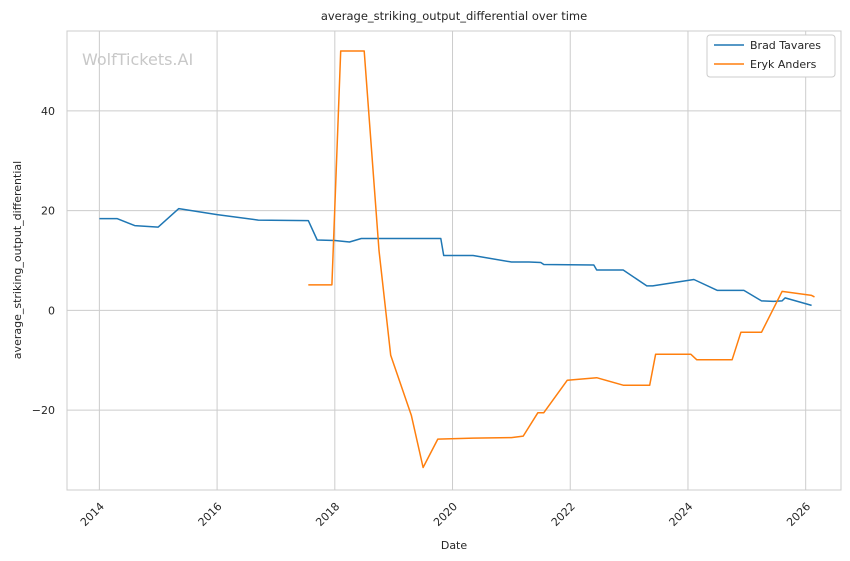 This screenshot has width=850, height=561. What do you see at coordinates (455, 257) in the screenshot?
I see `series-line-brad-tavares` at bounding box center [455, 257].